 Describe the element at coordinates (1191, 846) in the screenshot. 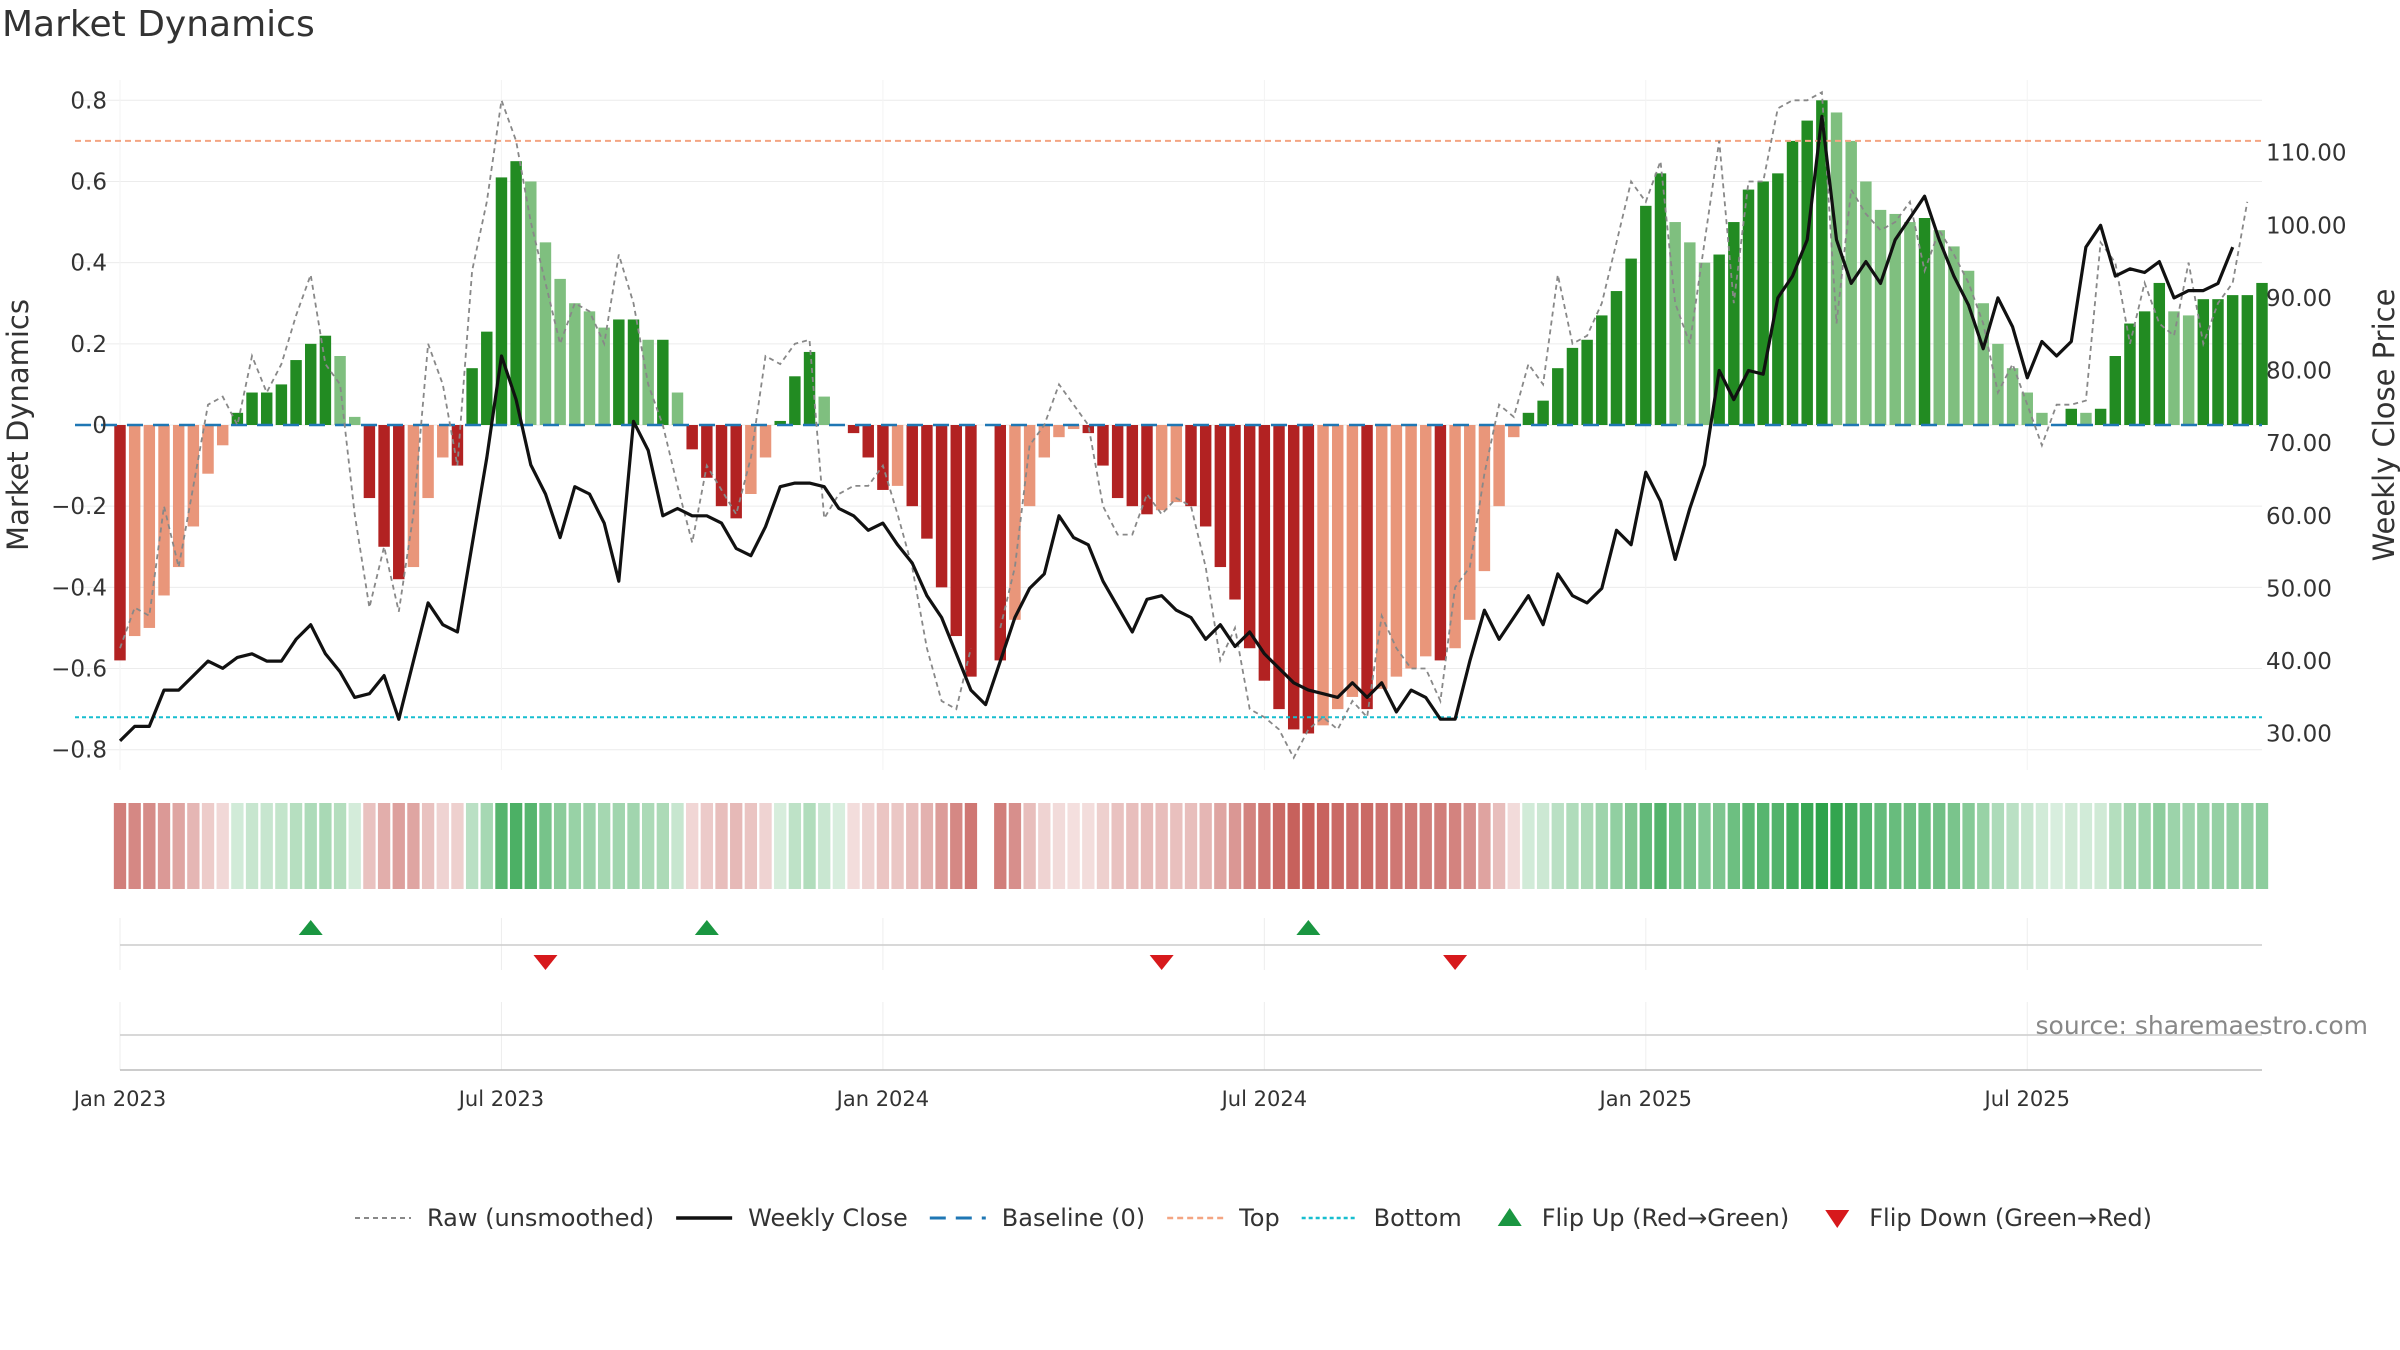

I see `regime-strip` at that location.